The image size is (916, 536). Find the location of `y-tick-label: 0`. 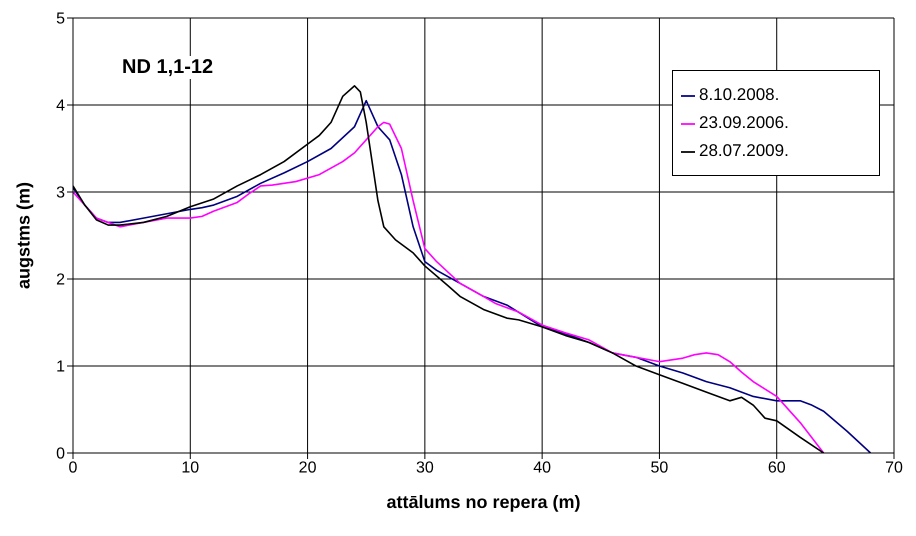

y-tick-label: 0 is located at coordinates (61, 454).